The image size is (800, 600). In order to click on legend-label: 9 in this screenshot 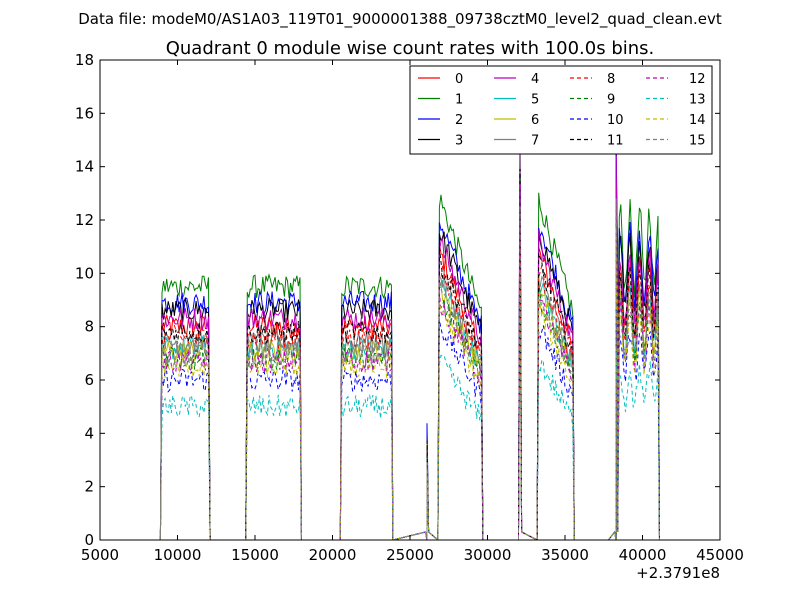, I will do `click(611, 100)`.